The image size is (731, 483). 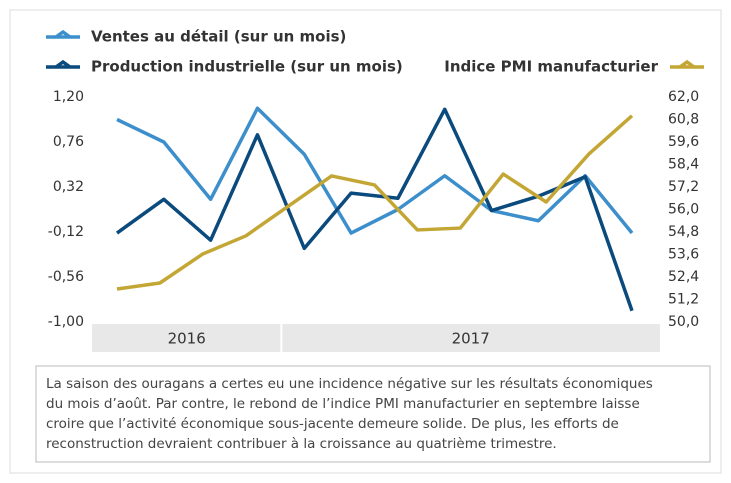 I want to click on y-tick-label: -0,12, so click(x=66, y=232).